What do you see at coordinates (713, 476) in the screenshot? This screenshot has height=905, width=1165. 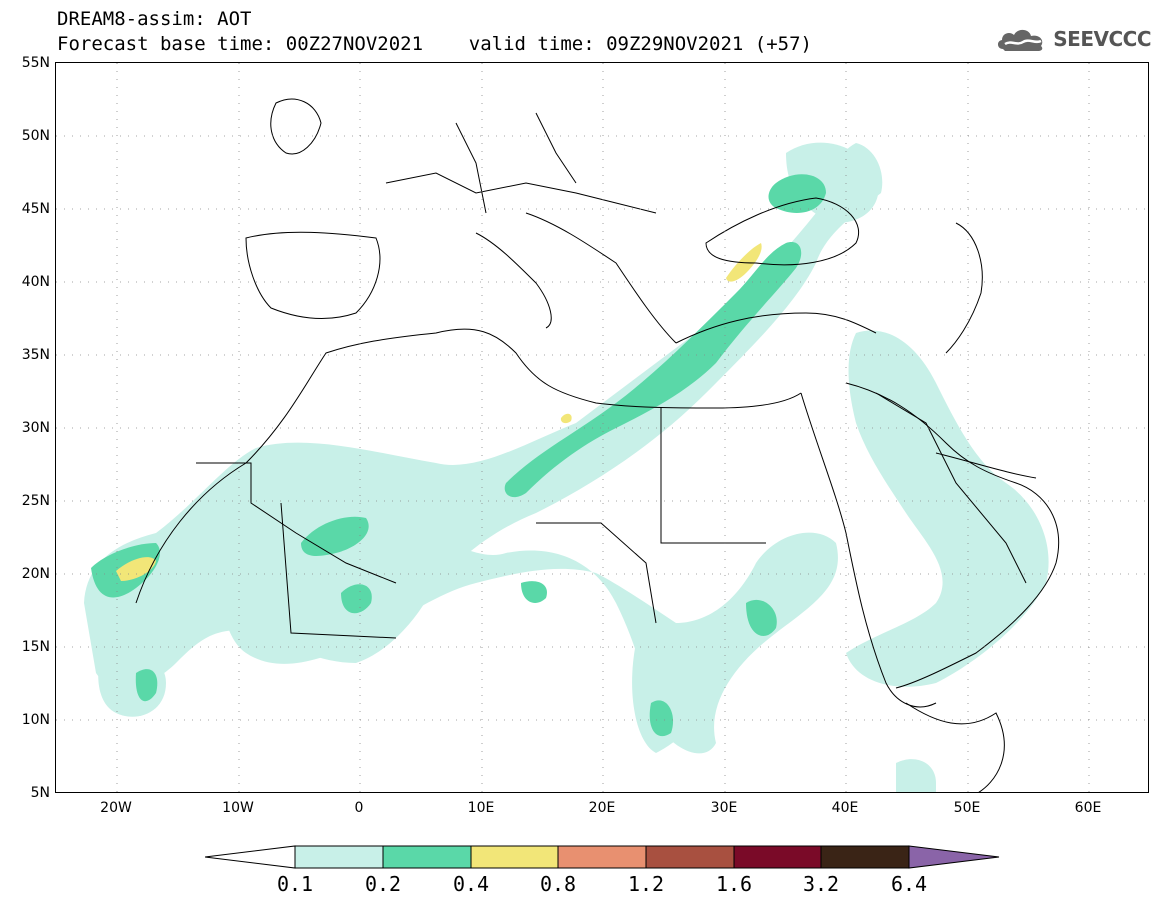 I see `border-libya-egypt` at bounding box center [713, 476].